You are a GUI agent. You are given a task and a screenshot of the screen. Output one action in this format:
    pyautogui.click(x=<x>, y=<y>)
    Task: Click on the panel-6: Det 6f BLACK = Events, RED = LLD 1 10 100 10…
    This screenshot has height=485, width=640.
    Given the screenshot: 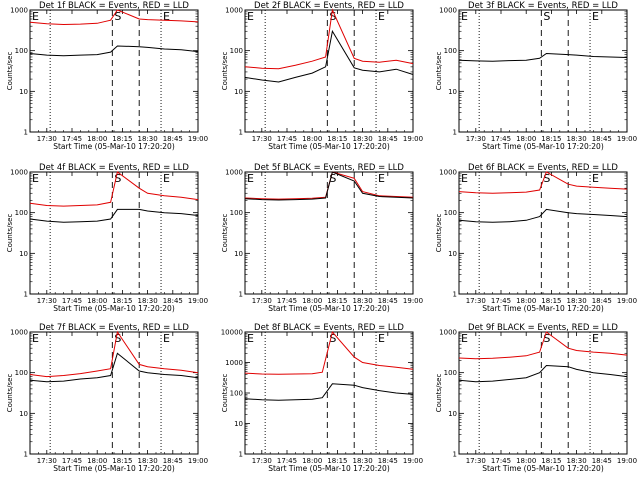 What is the action you would take?
    pyautogui.click(x=536, y=238)
    